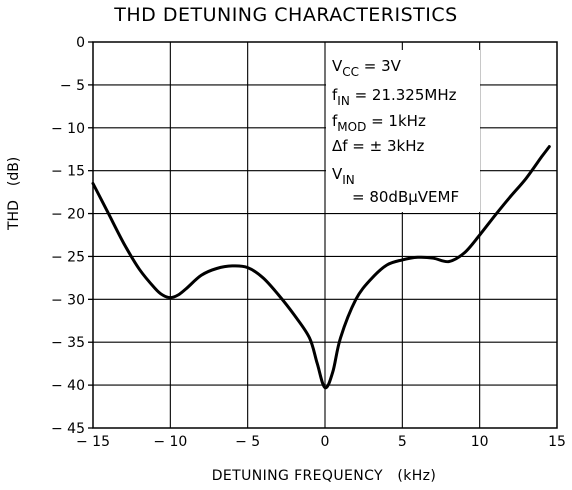 The height and width of the screenshot is (490, 572). Describe the element at coordinates (72, 86) in the screenshot. I see `y-tick-label: − 5` at that location.